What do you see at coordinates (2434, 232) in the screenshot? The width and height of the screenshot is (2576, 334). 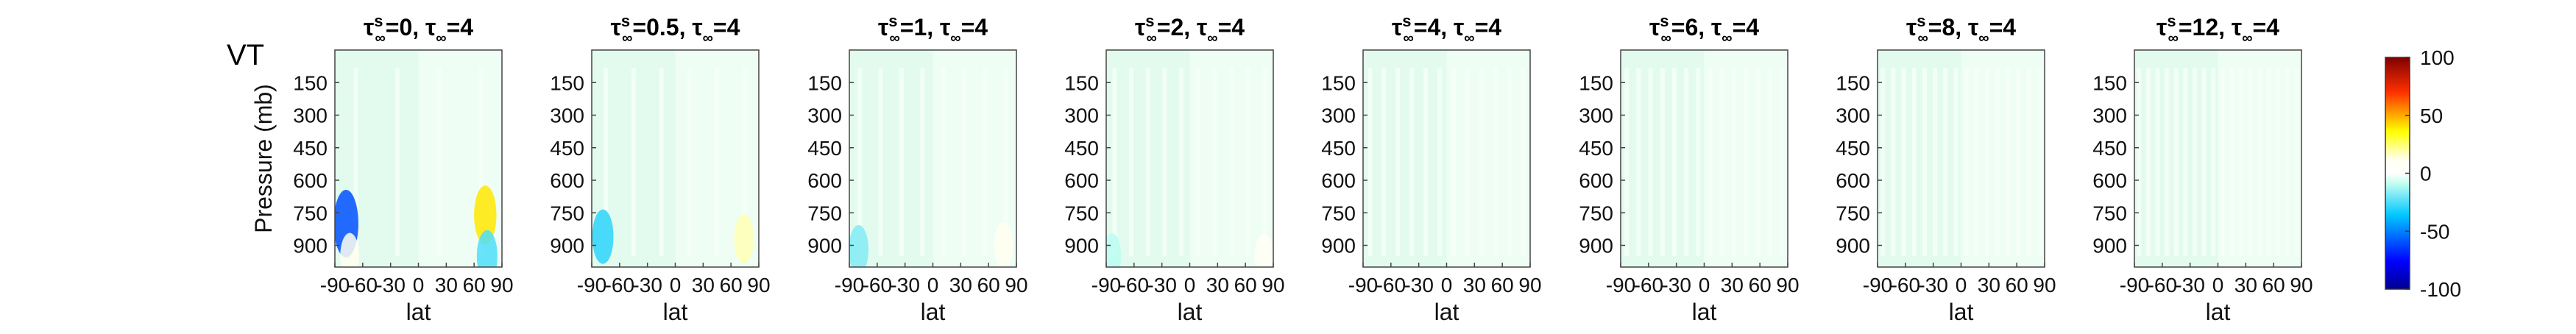 I see `colorbar-tick-label: -50` at bounding box center [2434, 232].